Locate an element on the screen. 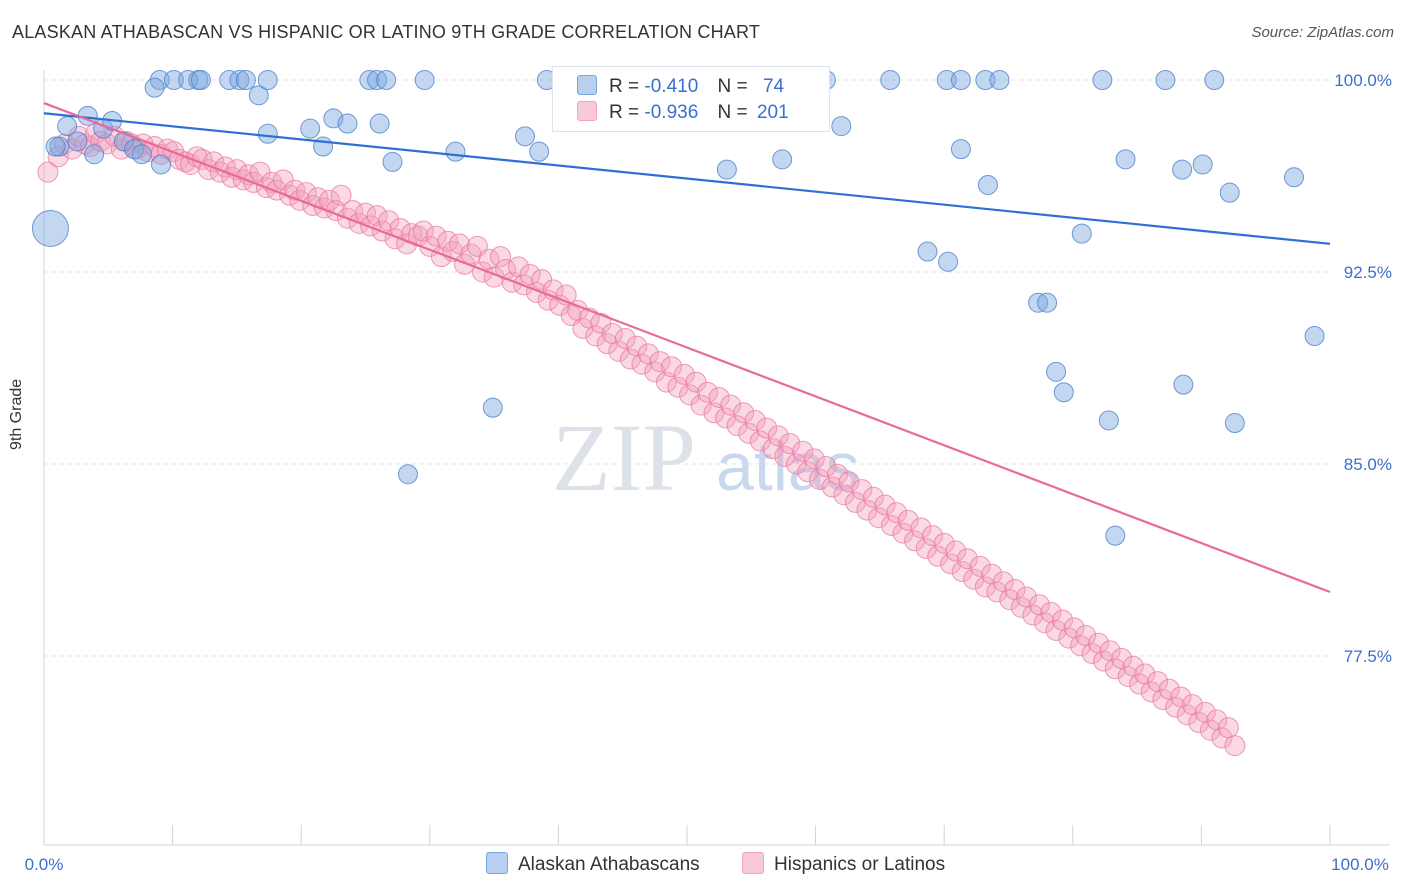  legend-label: Alaskan Athabascans is located at coordinates (609, 864).